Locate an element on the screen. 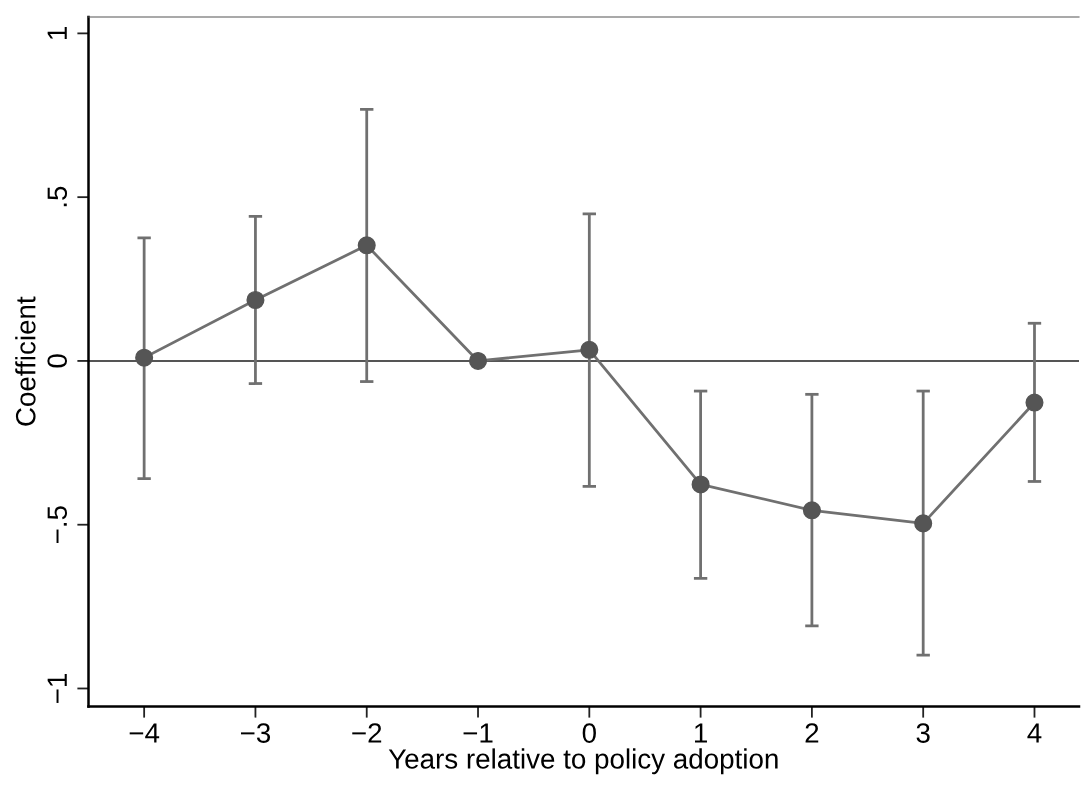  x-tick-label: 0 is located at coordinates (589, 733).